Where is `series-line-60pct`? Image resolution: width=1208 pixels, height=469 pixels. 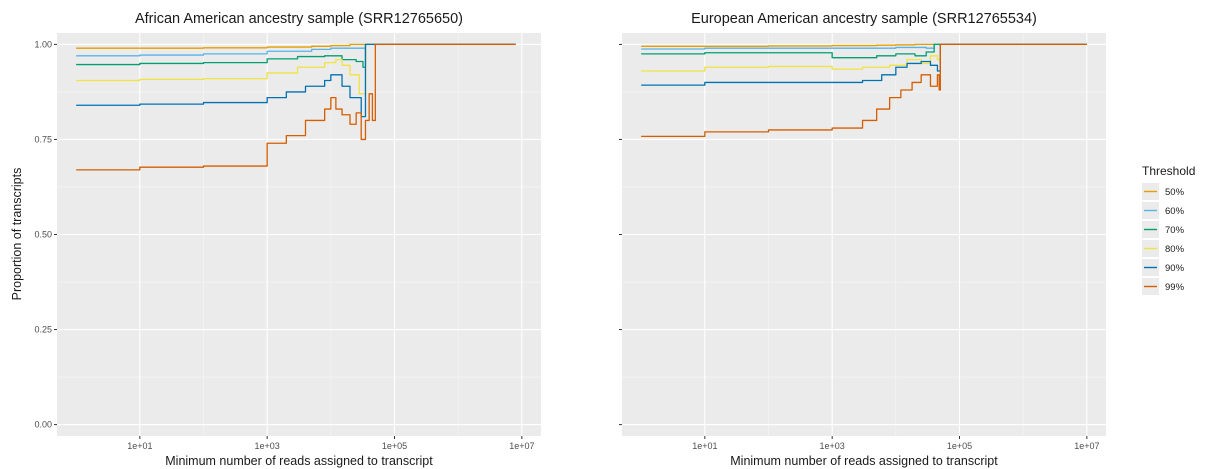 series-line-60pct is located at coordinates (296, 50).